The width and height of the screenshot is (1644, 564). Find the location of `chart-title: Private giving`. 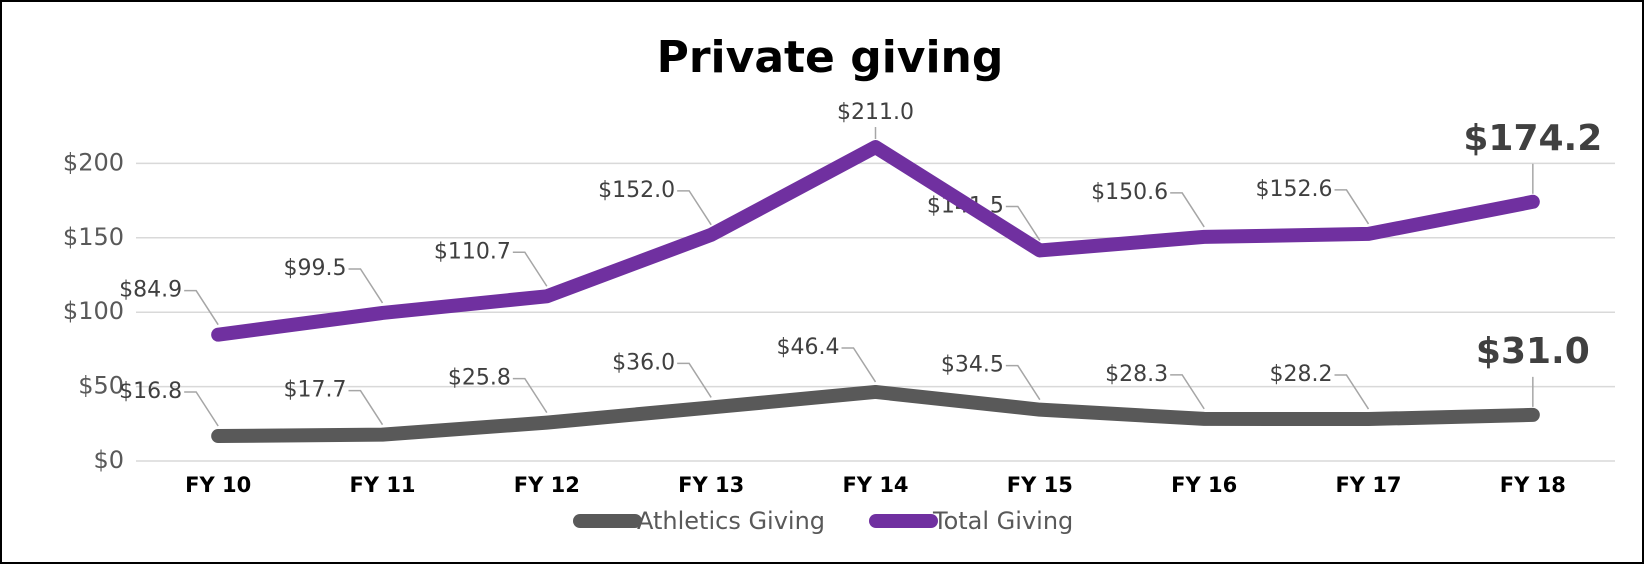

chart-title: Private giving is located at coordinates (830, 57).